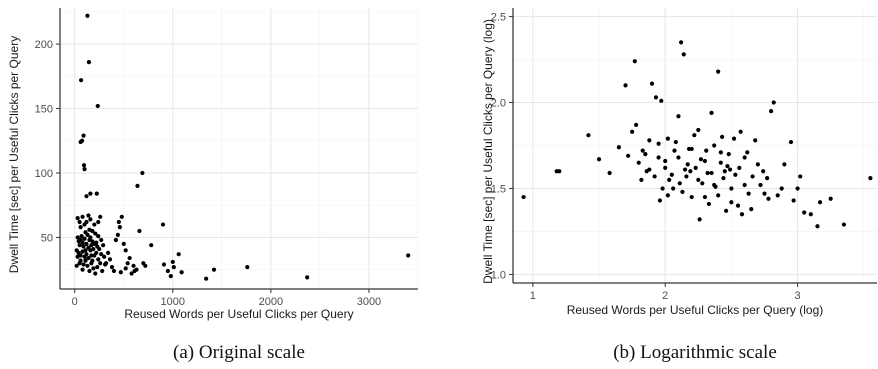 The width and height of the screenshot is (878, 369). What do you see at coordinates (665, 296) in the screenshot?
I see `x-tick-label: 2` at bounding box center [665, 296].